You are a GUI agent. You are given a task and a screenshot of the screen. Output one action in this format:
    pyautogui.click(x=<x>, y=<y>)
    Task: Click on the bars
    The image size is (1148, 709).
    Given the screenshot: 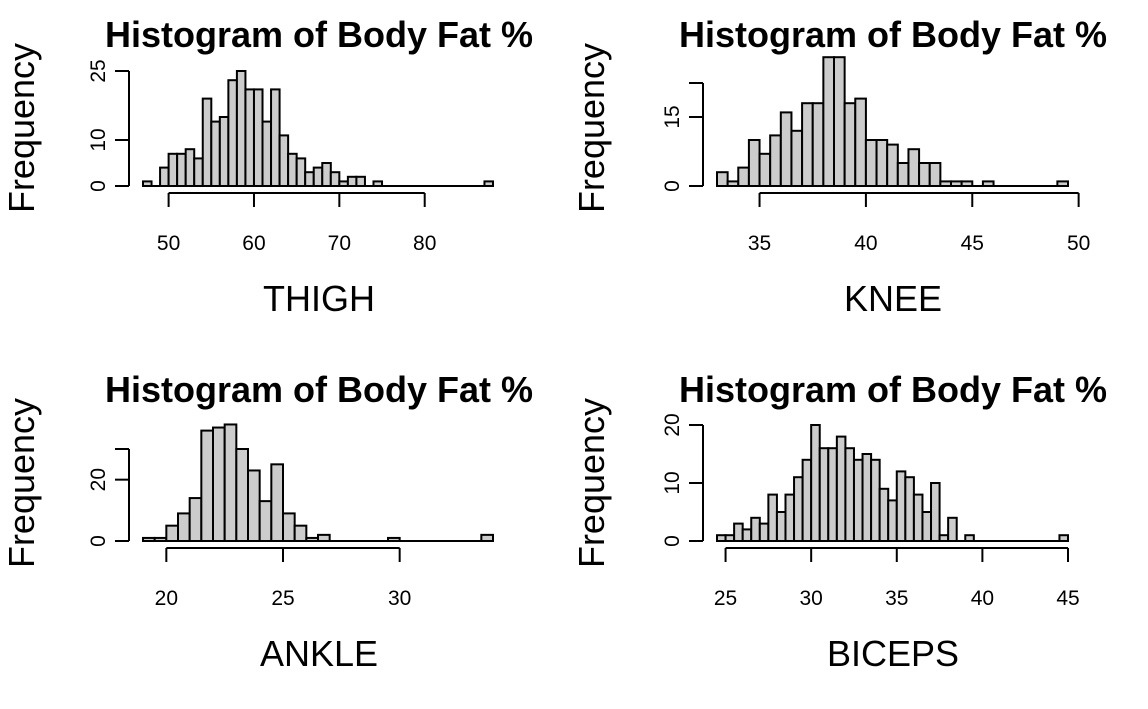 What is the action you would take?
    pyautogui.click(x=892, y=483)
    